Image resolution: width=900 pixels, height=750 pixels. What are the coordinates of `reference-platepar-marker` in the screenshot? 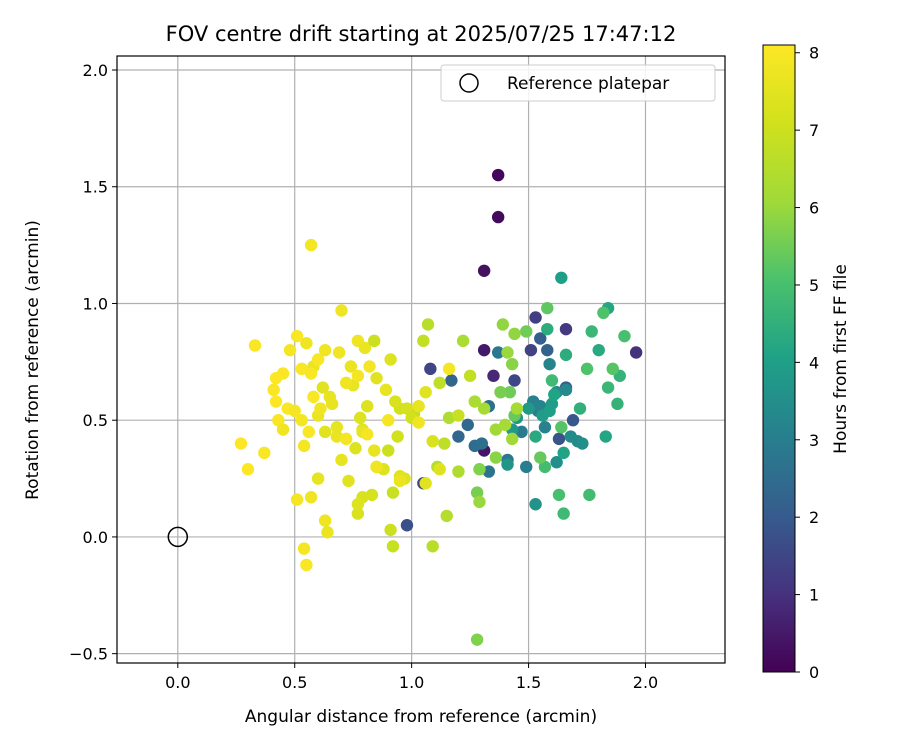 It's located at (178, 537).